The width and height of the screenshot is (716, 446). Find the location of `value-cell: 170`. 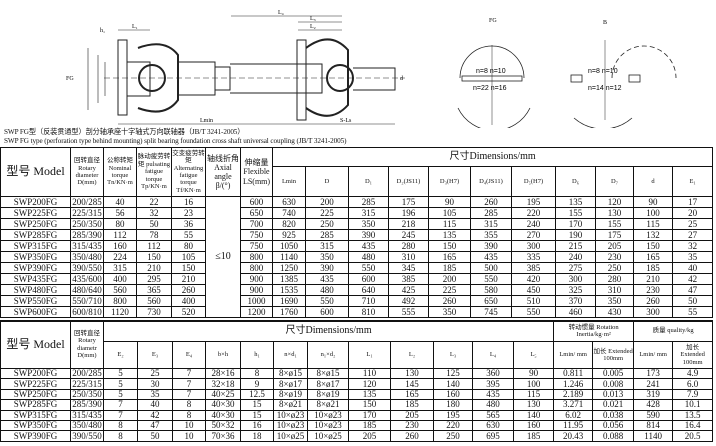

value-cell: 170 is located at coordinates (369, 415).